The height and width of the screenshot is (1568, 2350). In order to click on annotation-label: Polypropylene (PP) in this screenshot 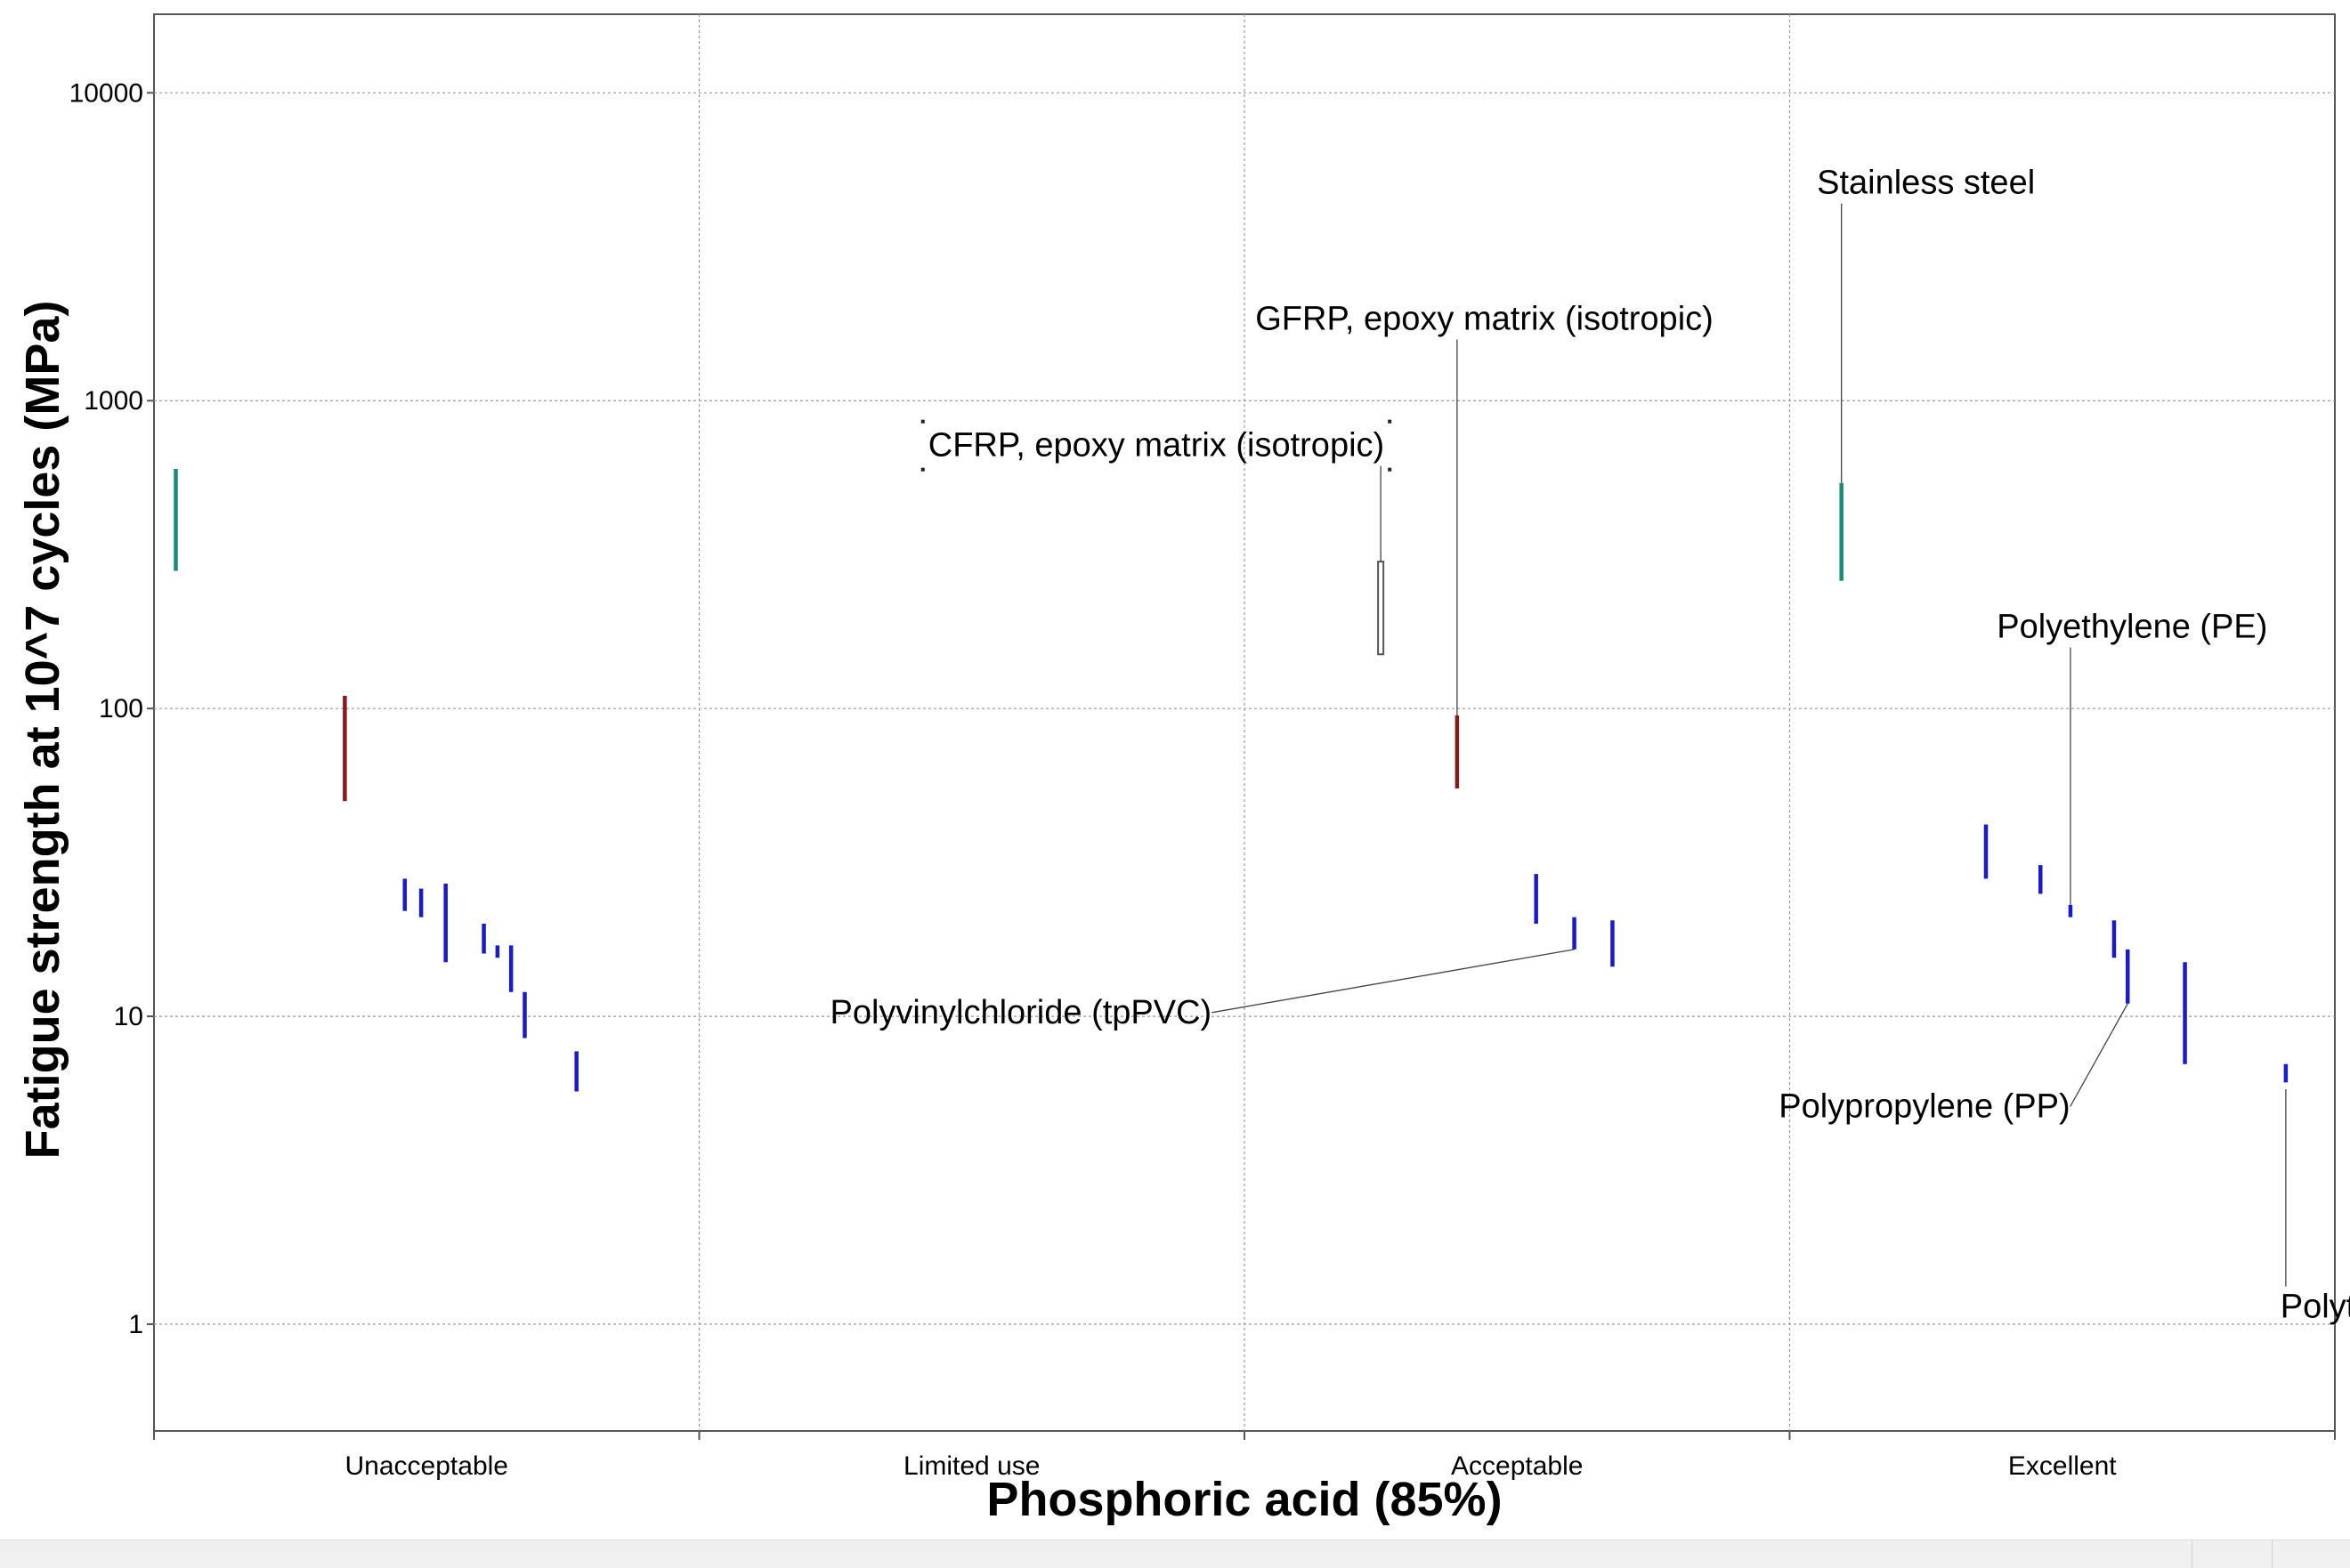, I will do `click(1925, 1107)`.